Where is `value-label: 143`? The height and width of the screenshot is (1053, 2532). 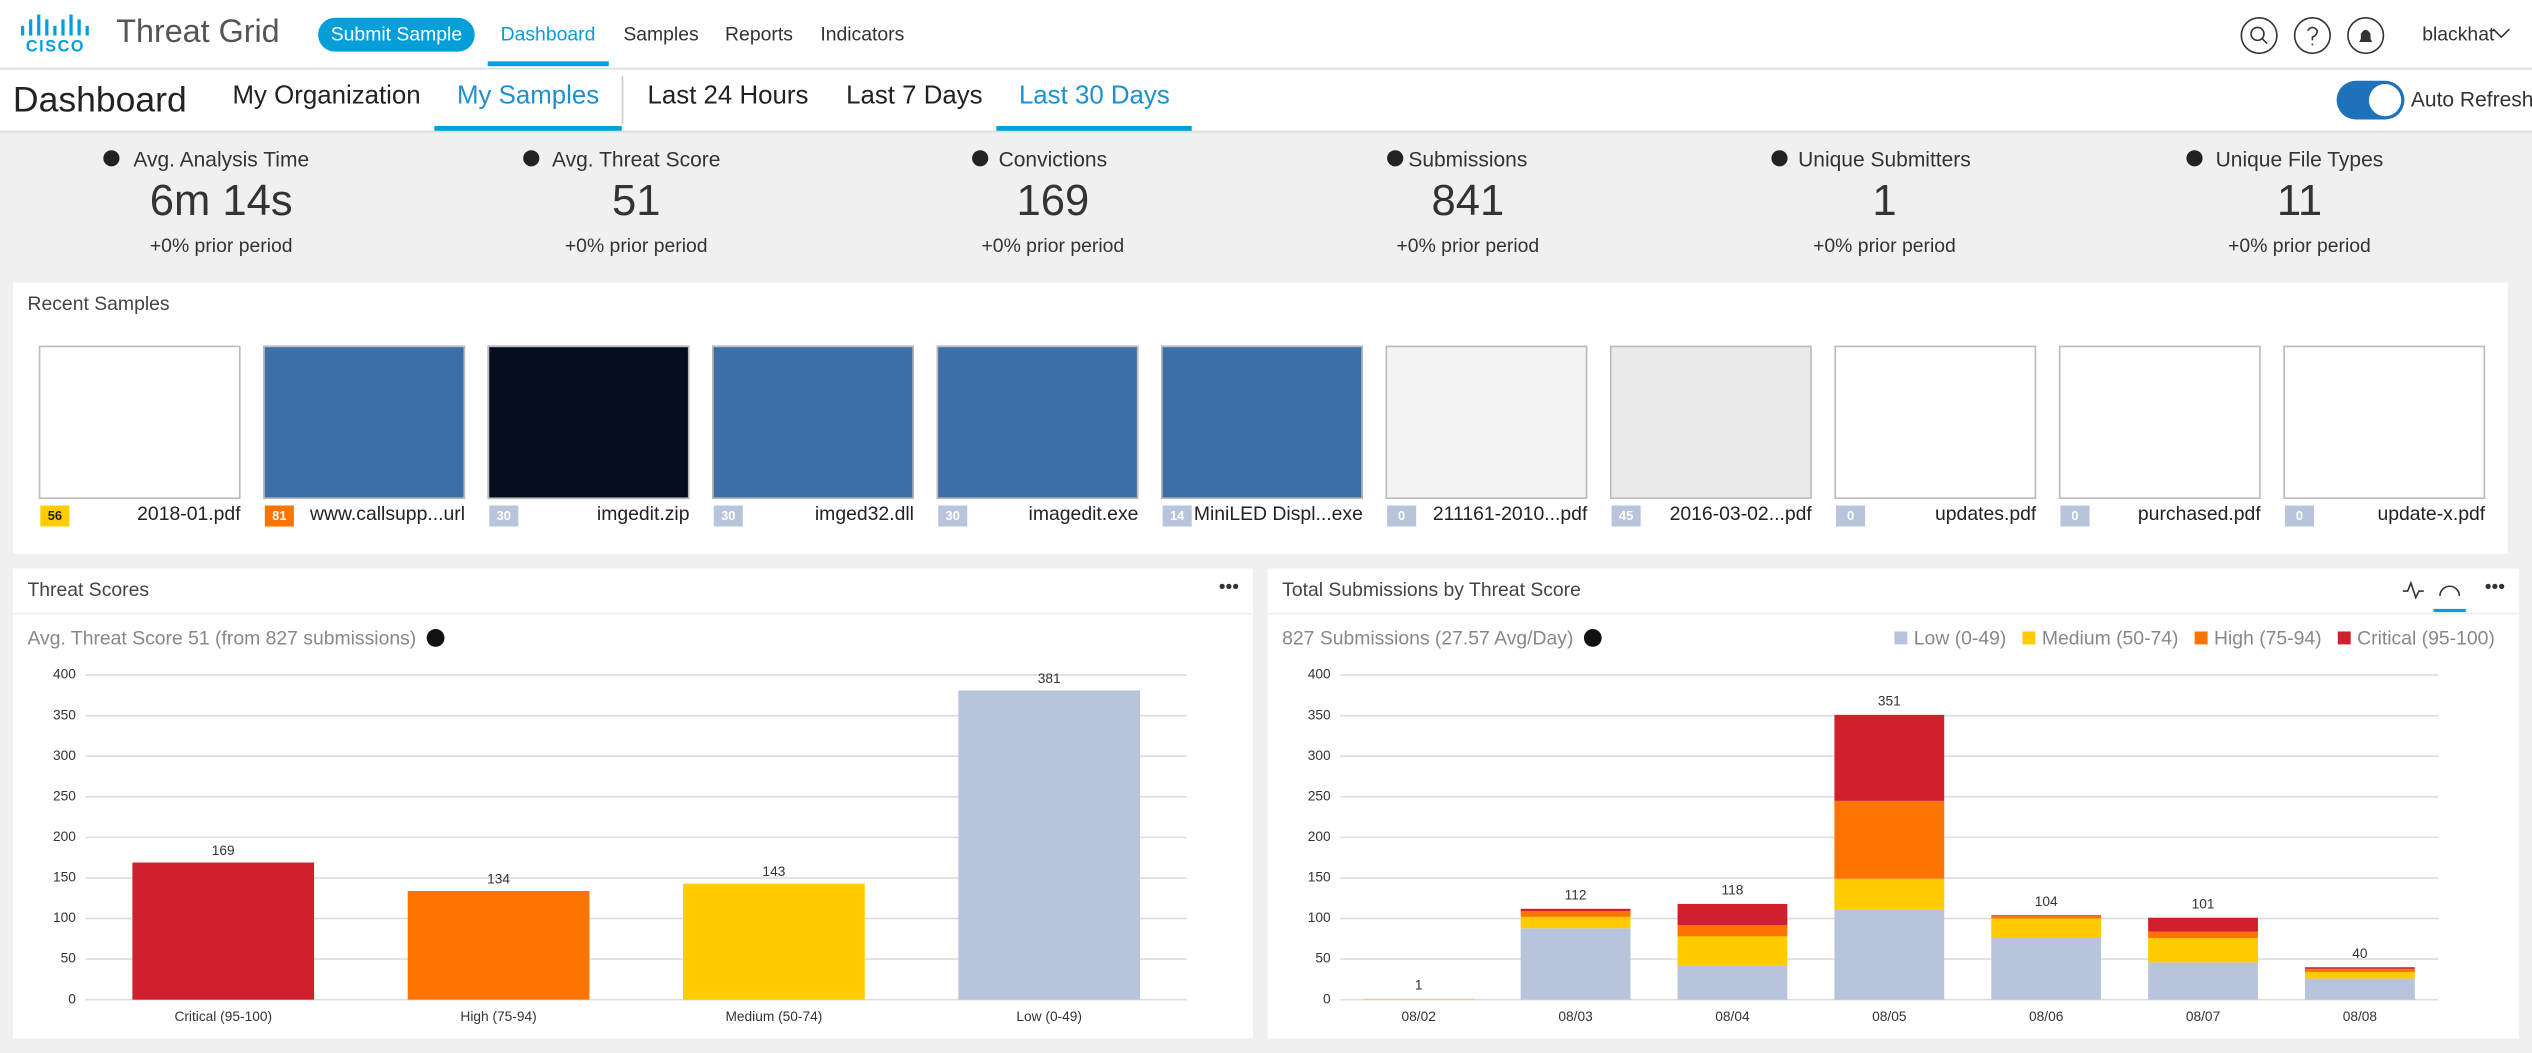
value-label: 143 is located at coordinates (773, 871).